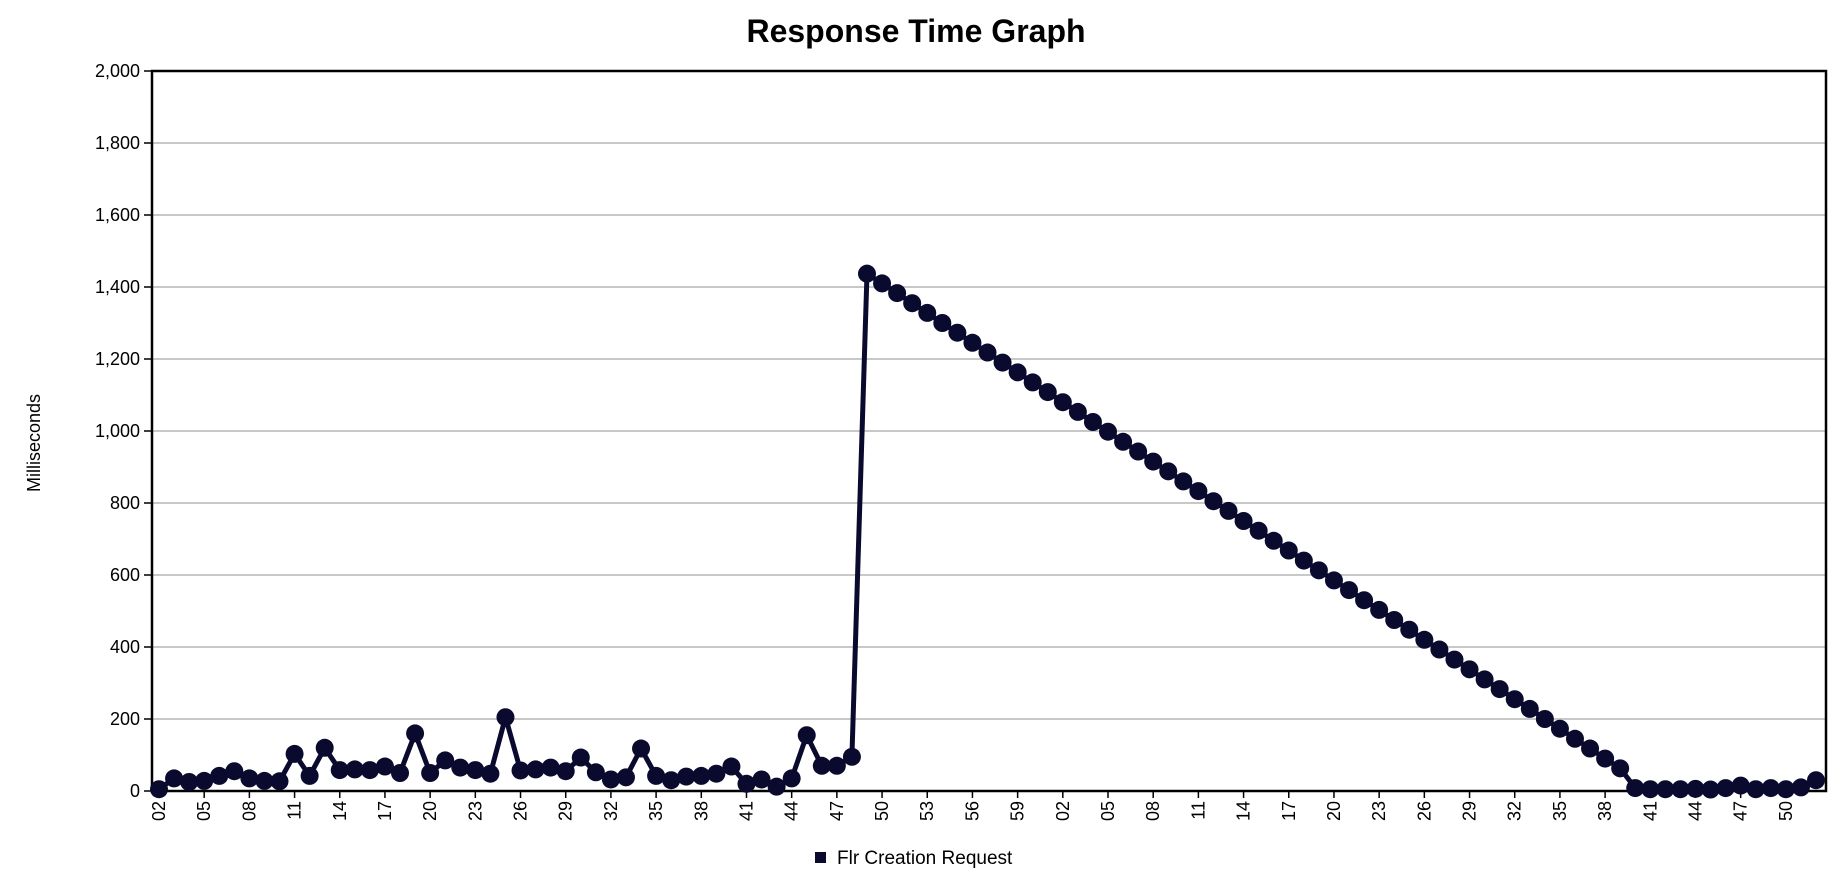  What do you see at coordinates (249, 811) in the screenshot?
I see `x-tick-label: 08` at bounding box center [249, 811].